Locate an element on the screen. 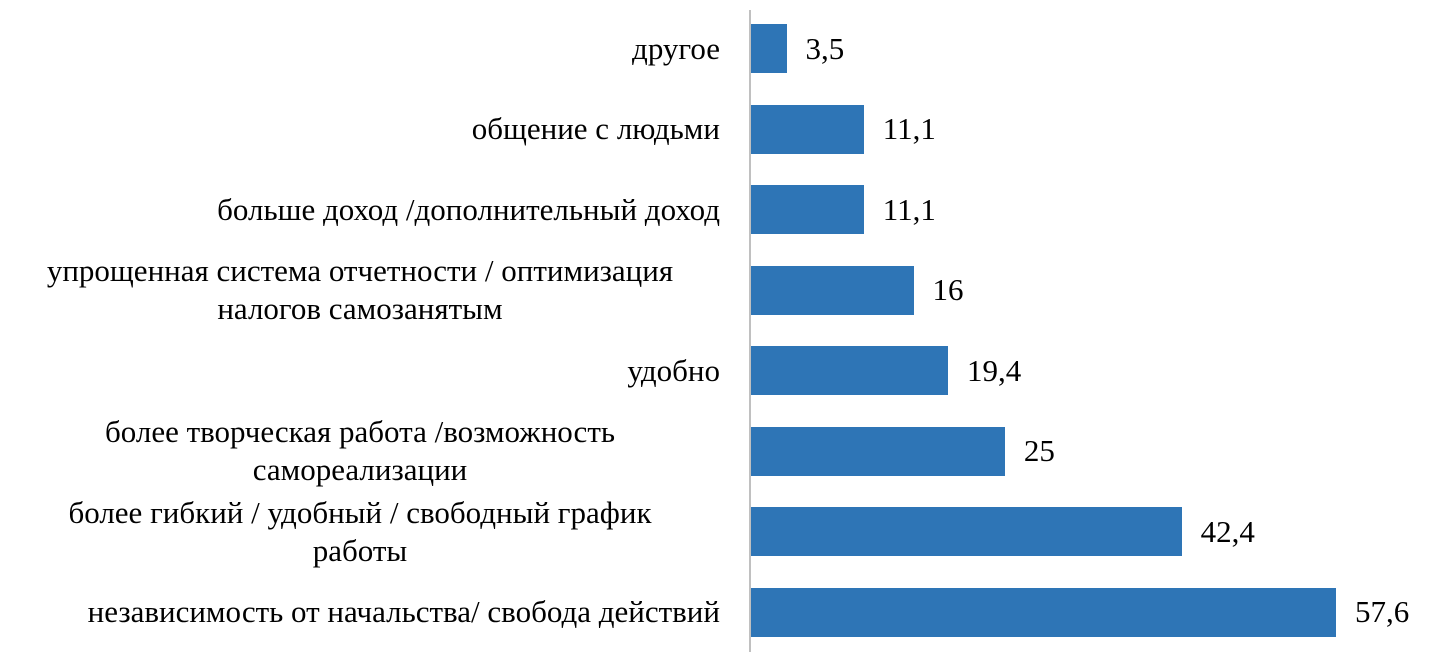 The image size is (1432, 652). category-axis-line is located at coordinates (750, 331).